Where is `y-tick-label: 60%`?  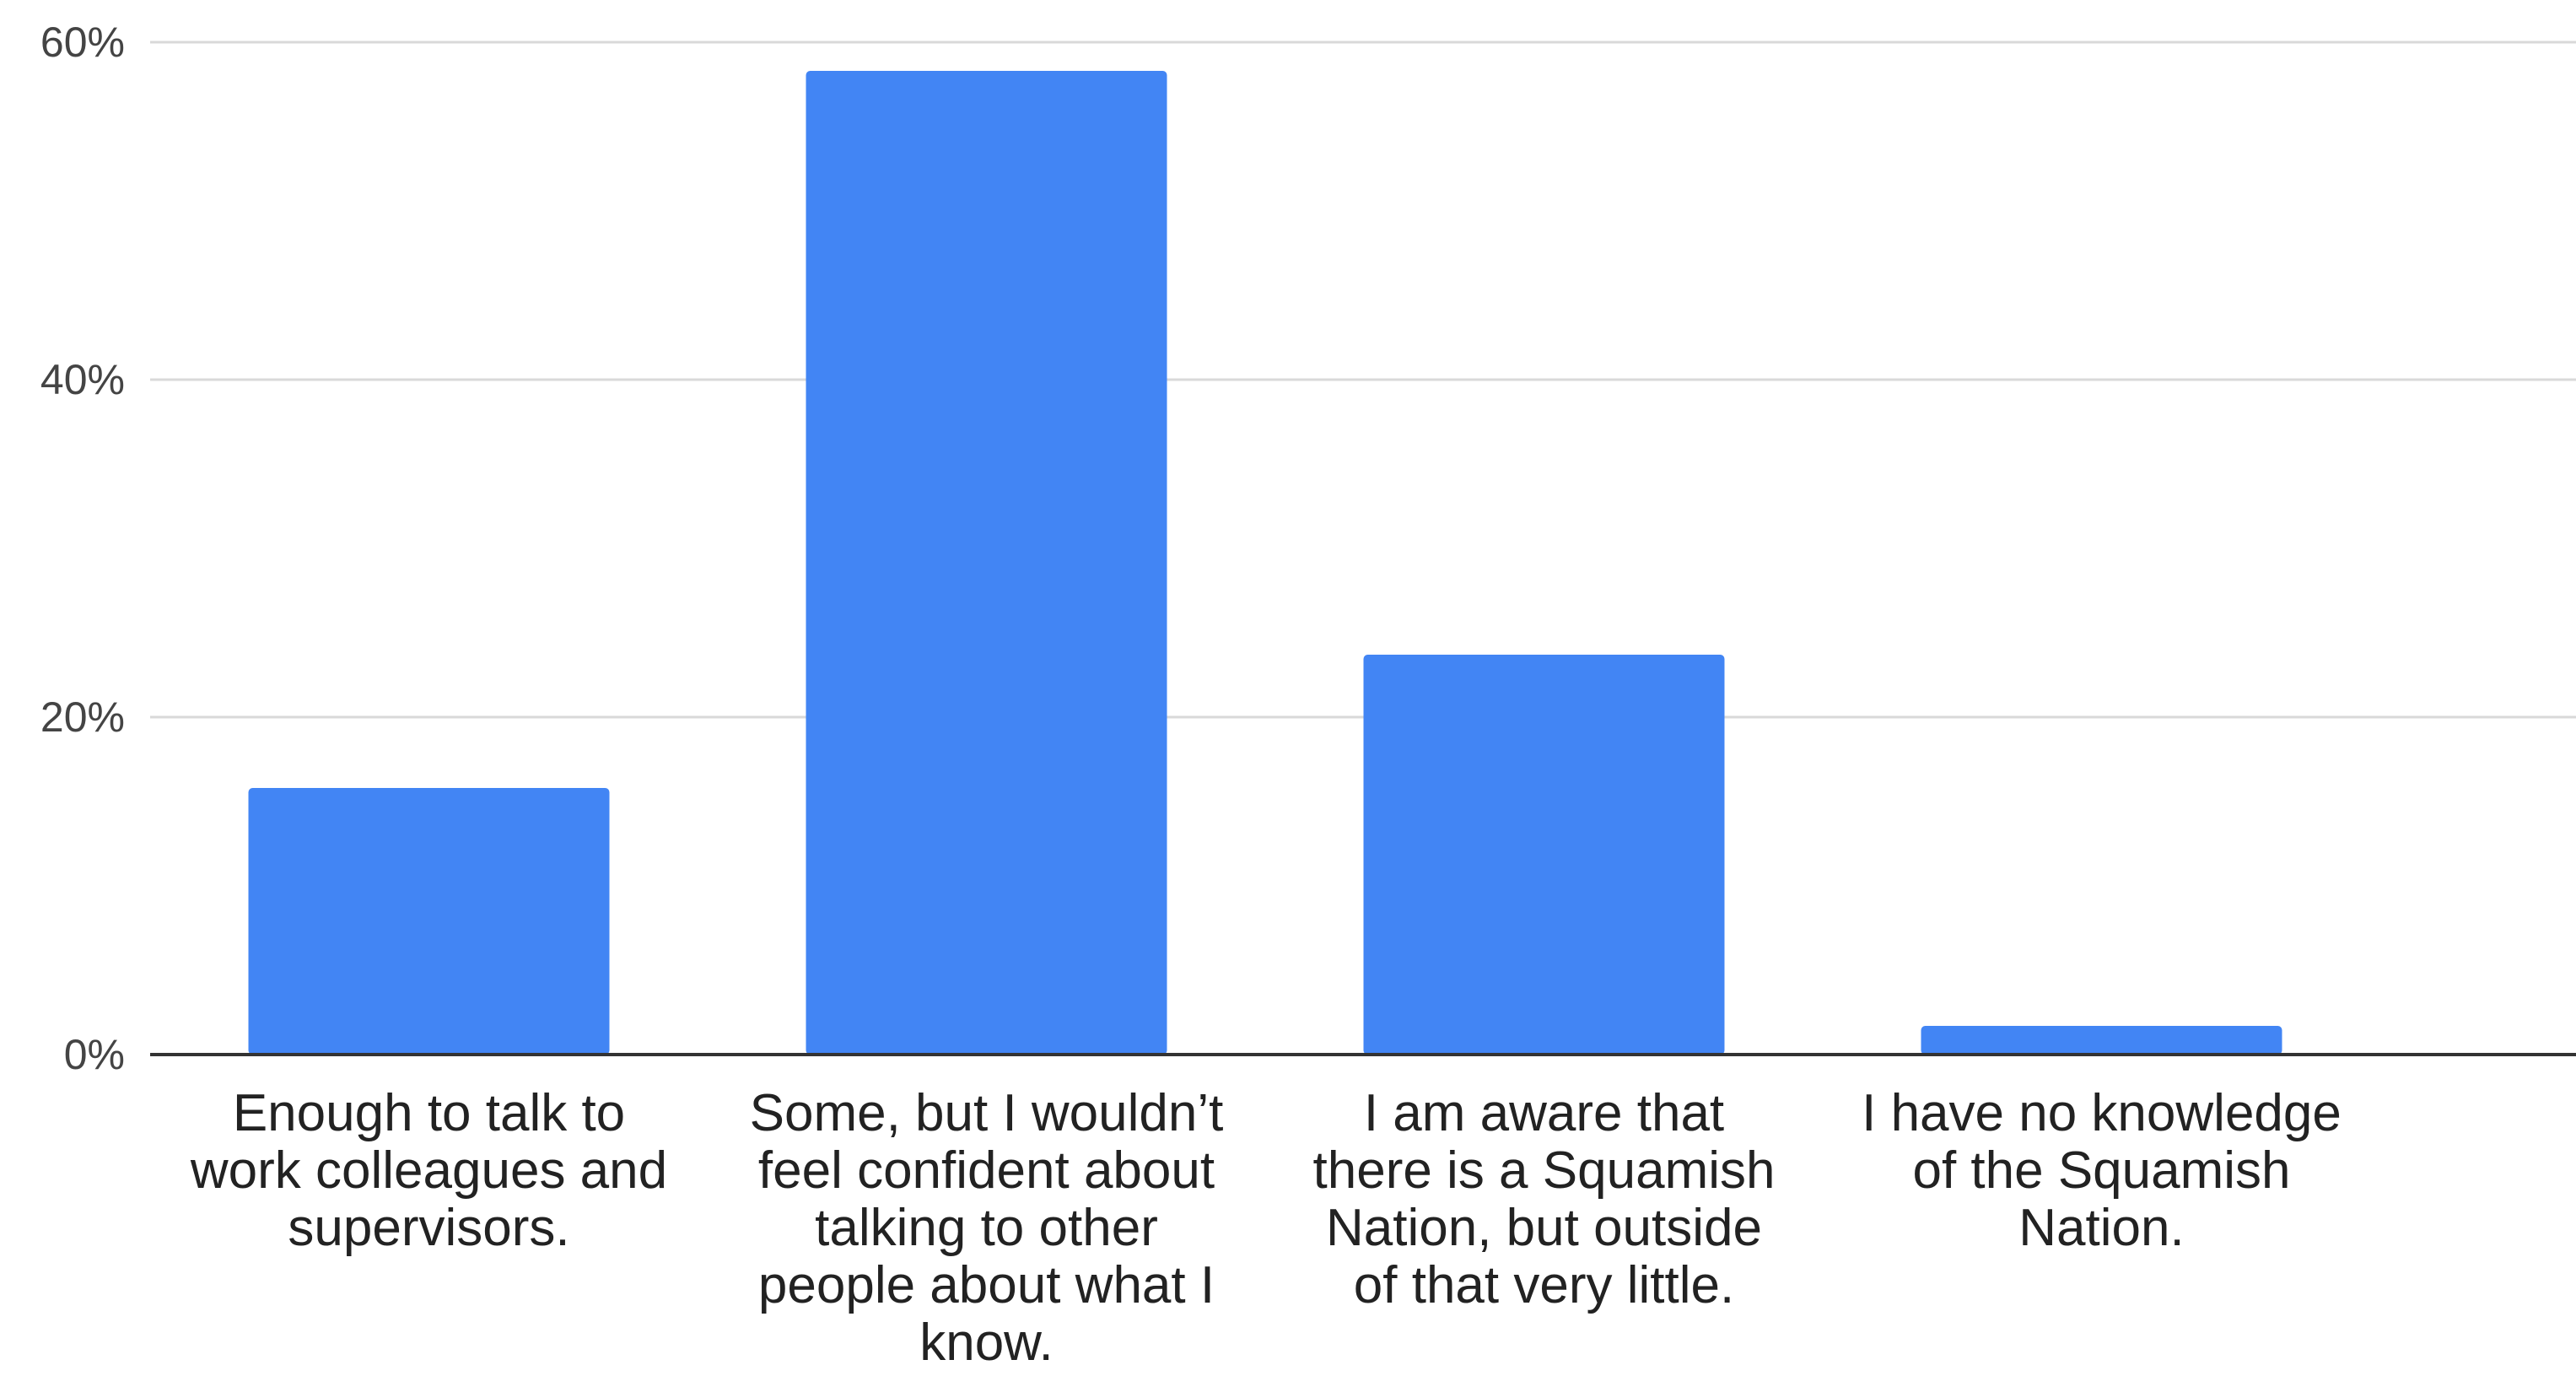
y-tick-label: 60% is located at coordinates (82, 43).